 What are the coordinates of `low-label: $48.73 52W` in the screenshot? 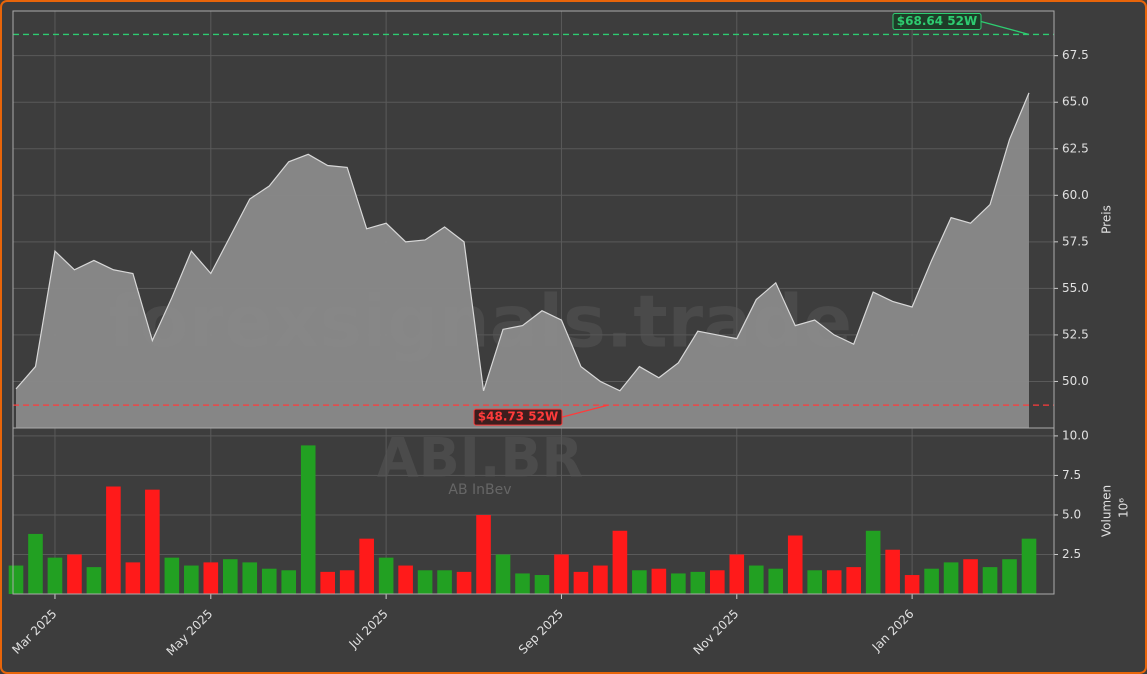 It's located at (518, 417).